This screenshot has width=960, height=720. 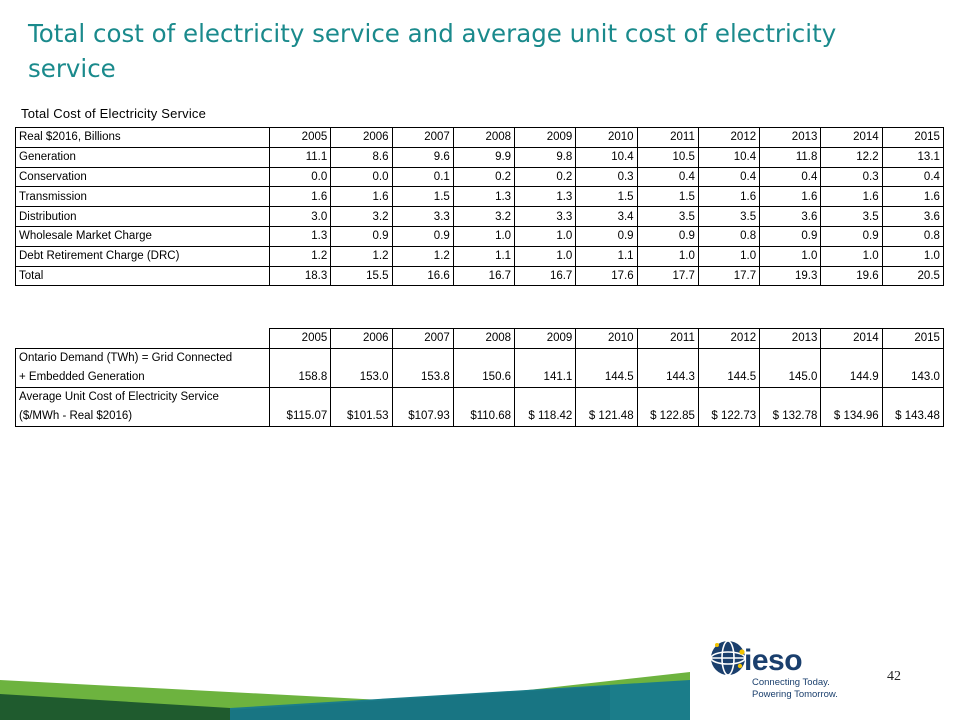 What do you see at coordinates (142, 157) in the screenshot?
I see `row-label: Generation` at bounding box center [142, 157].